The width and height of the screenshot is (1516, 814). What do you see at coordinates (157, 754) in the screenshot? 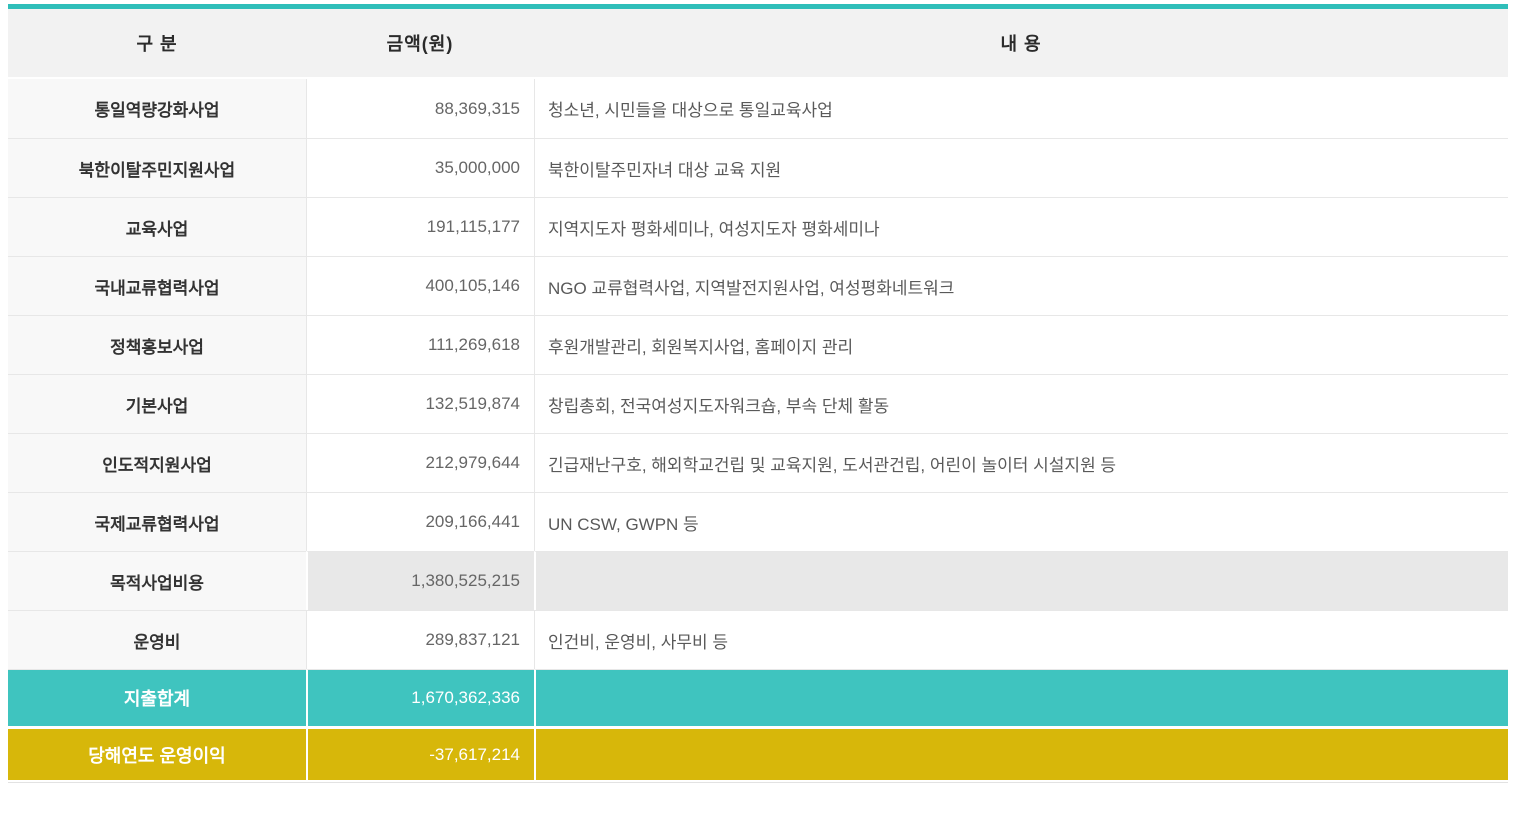
I see `category-cell: 당해연도 운영이익` at bounding box center [157, 754].